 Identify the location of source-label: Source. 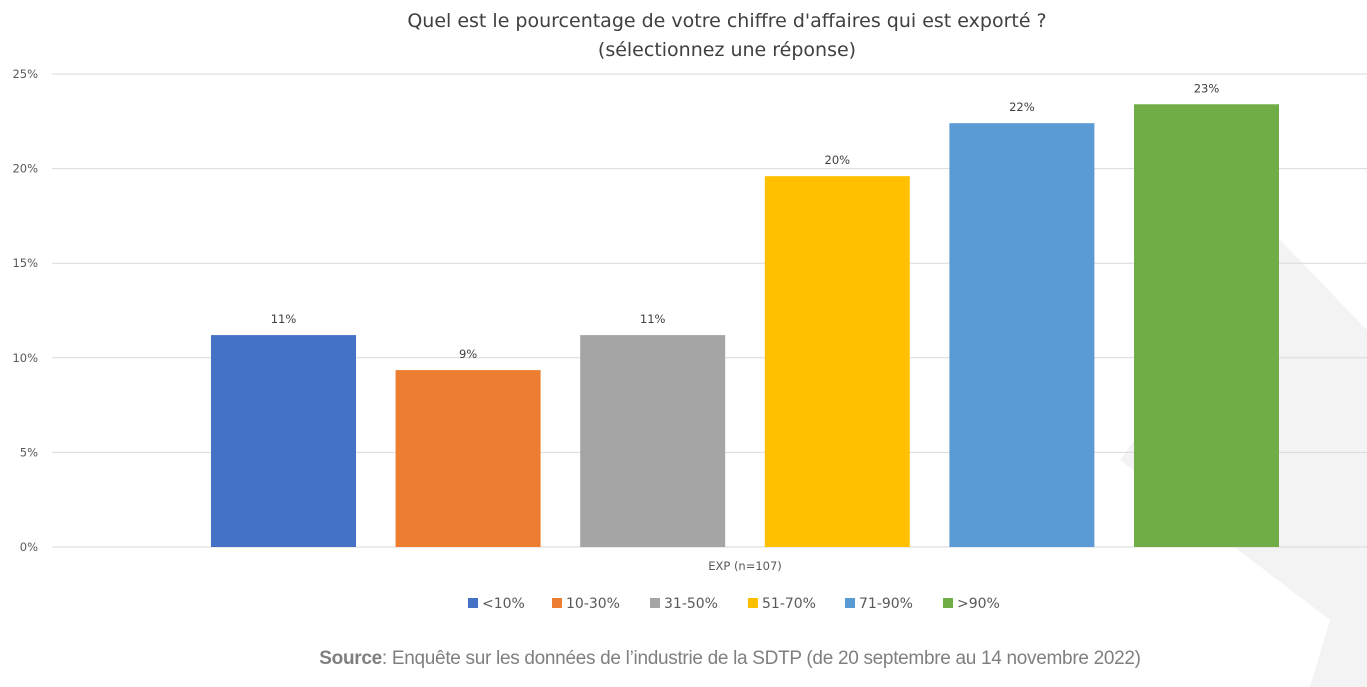
(350, 658).